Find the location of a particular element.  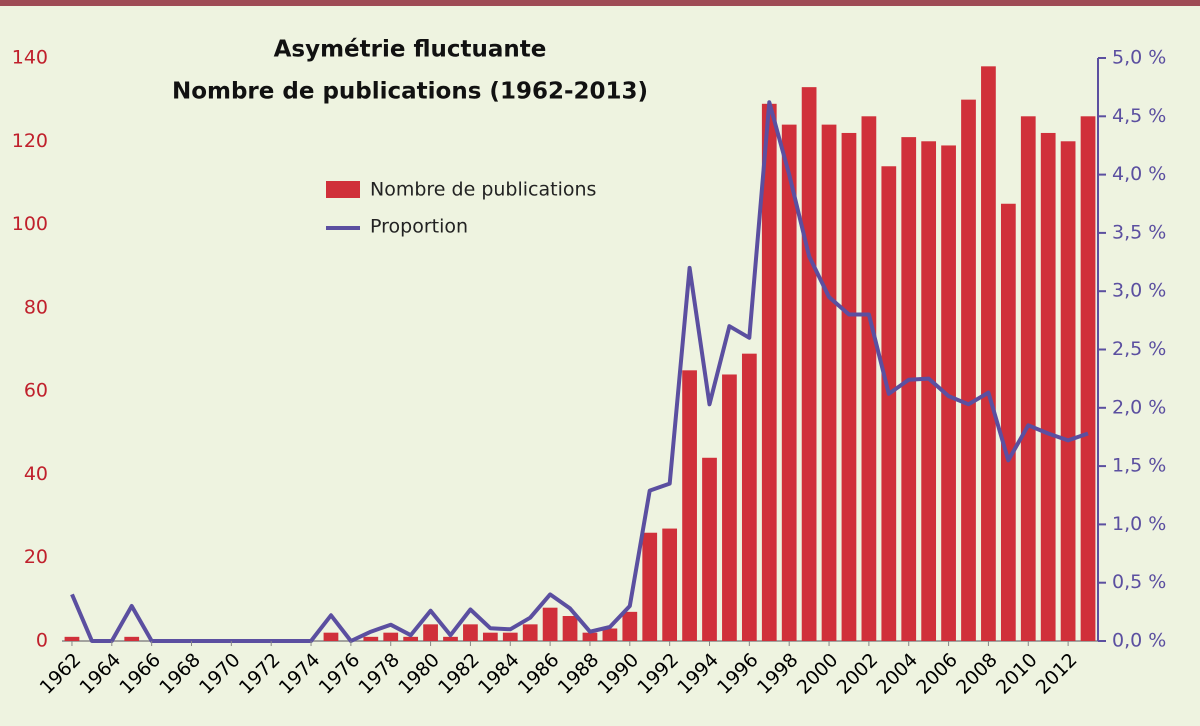

y2-tick-label: 2,5 % is located at coordinates (1139, 349).